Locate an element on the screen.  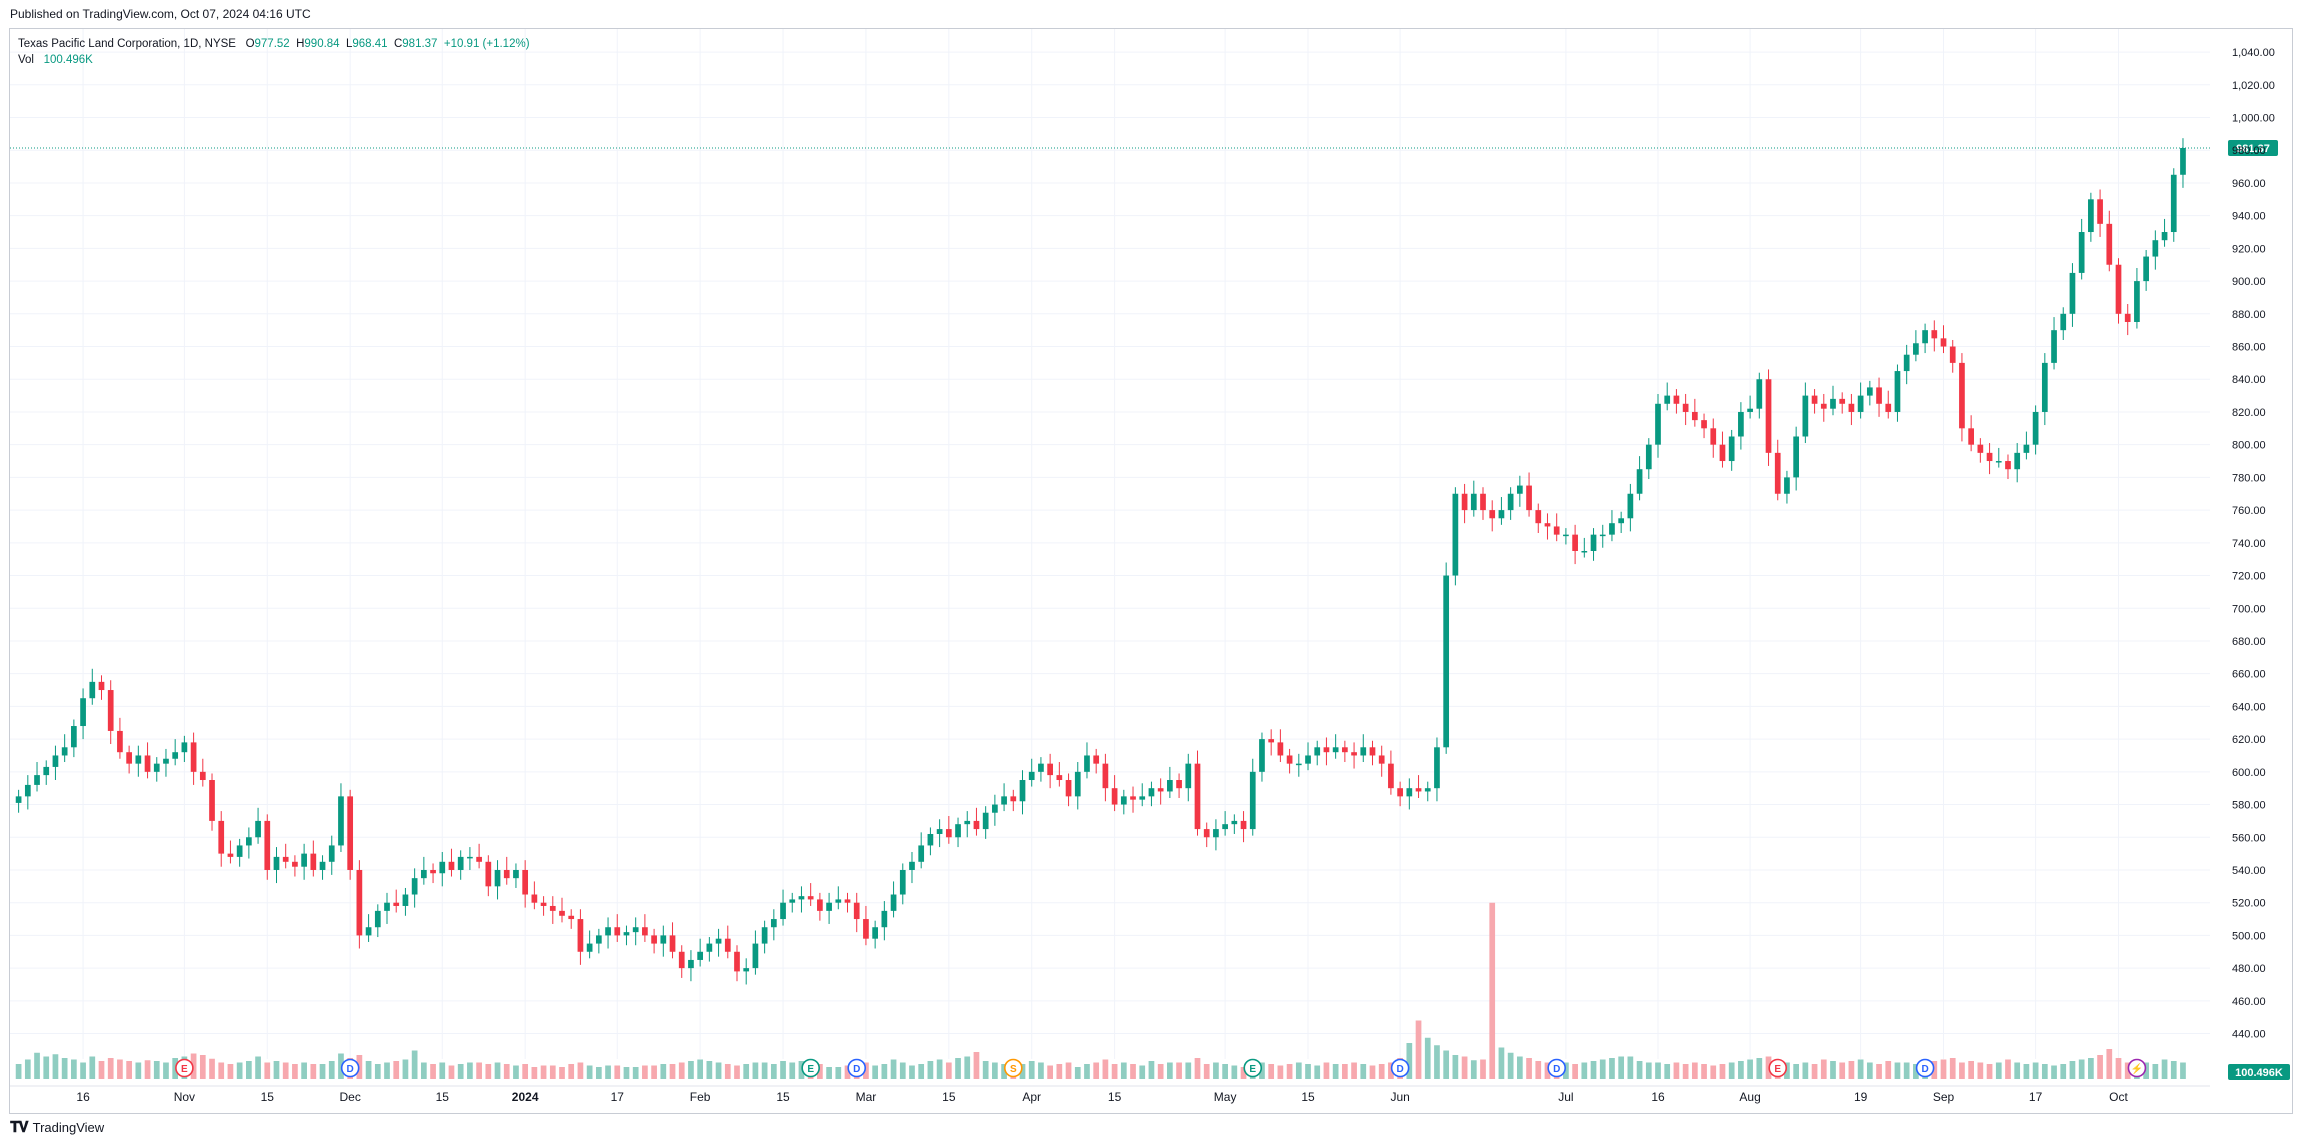
last-volume-label: 100.496K is located at coordinates (2259, 1073).